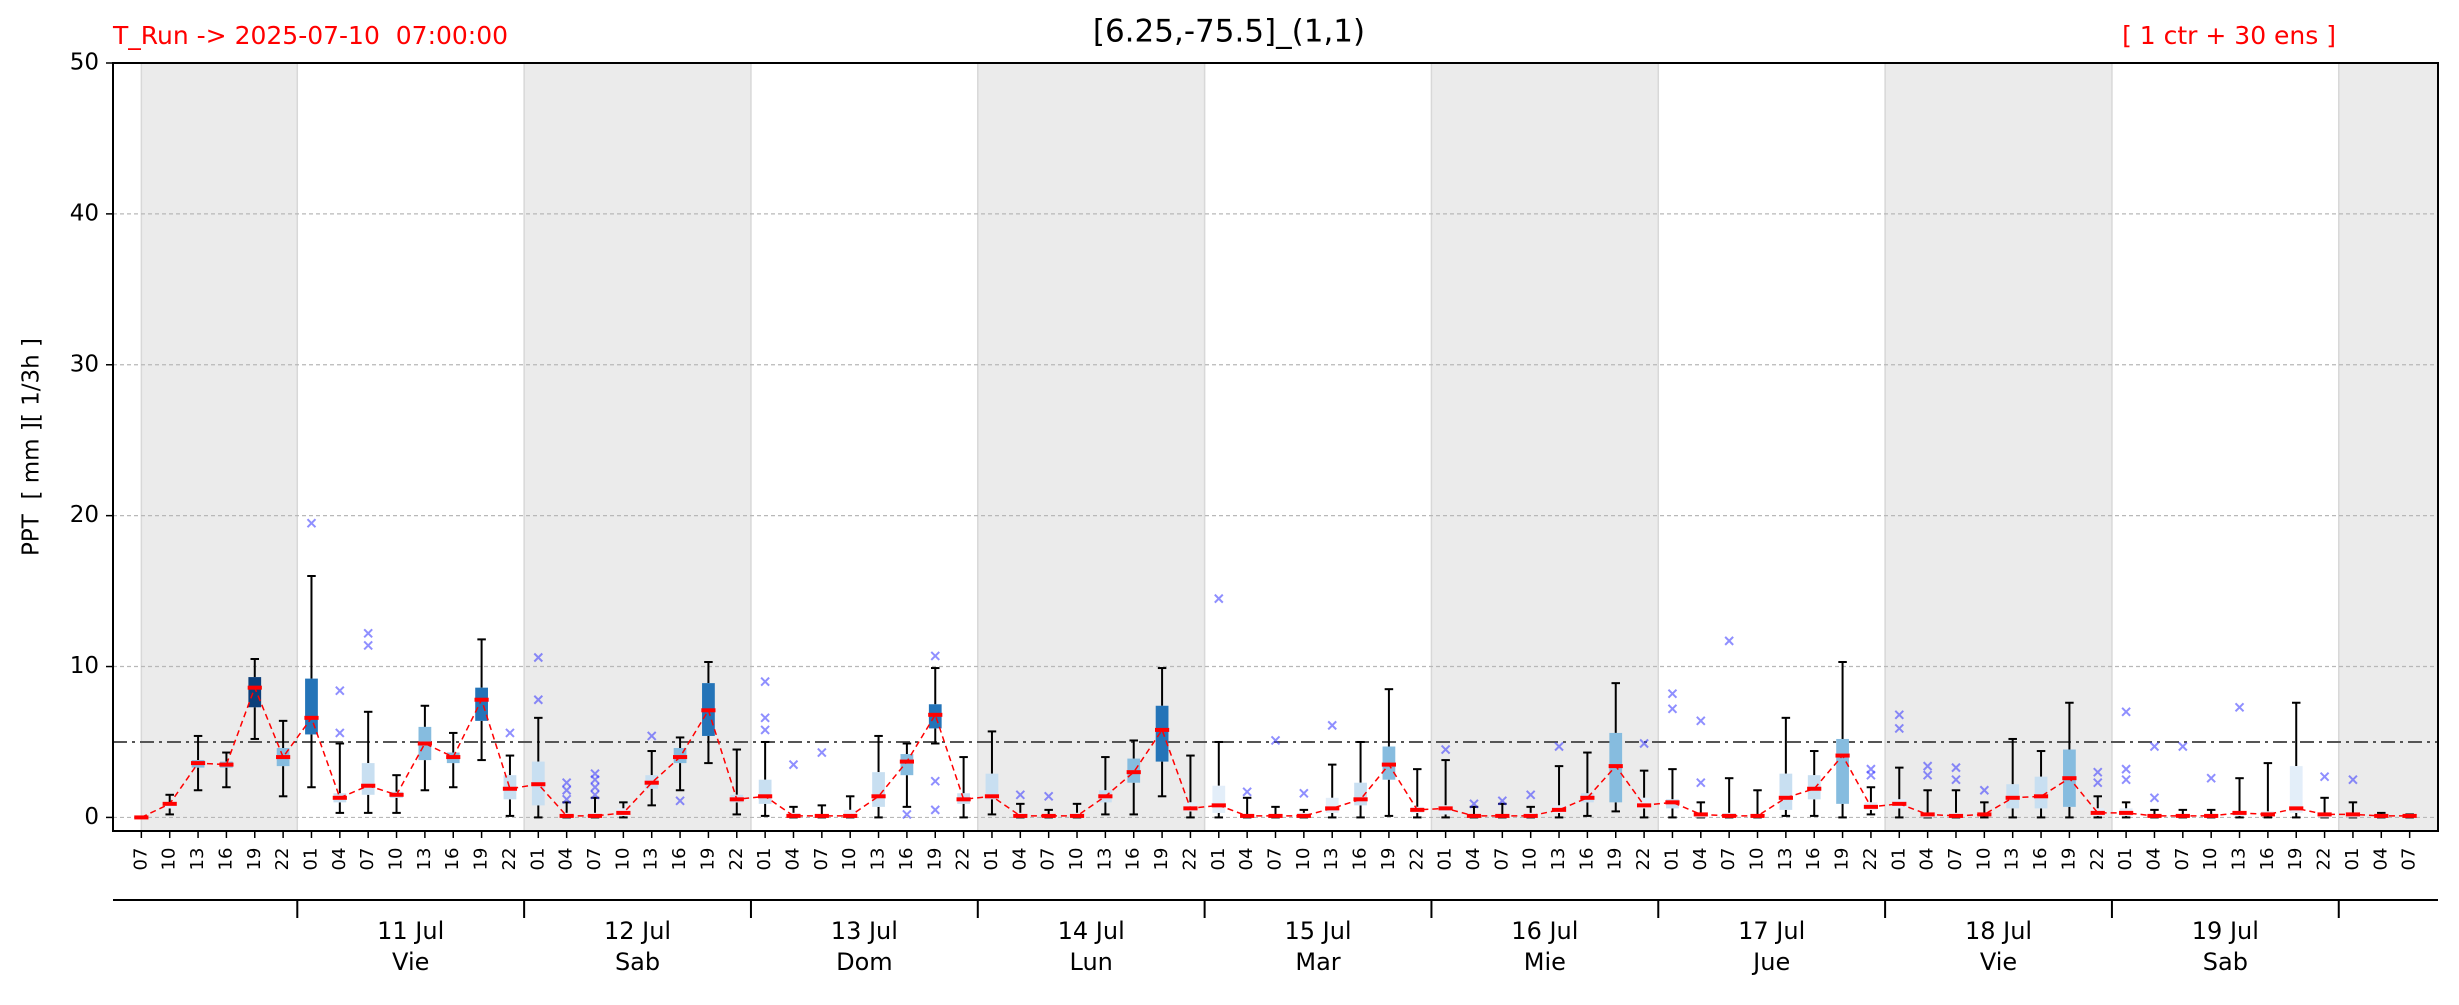 The height and width of the screenshot is (1005, 2459). Describe the element at coordinates (1545, 962) in the screenshot. I see `day-weekday: Mie` at that location.